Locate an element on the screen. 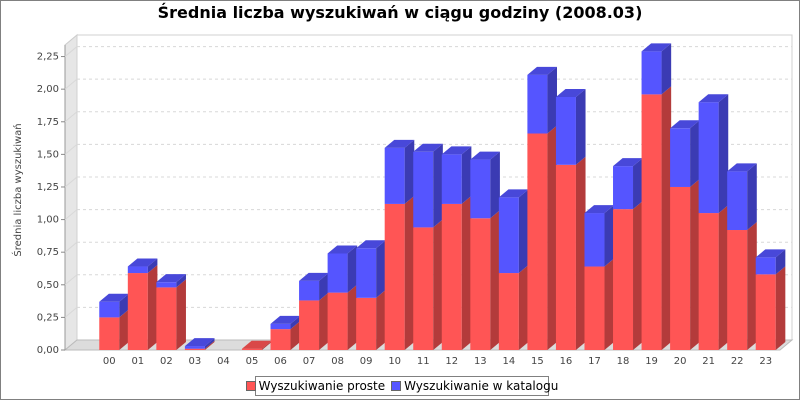  y-tick-label: 1,50 is located at coordinates (48, 154).